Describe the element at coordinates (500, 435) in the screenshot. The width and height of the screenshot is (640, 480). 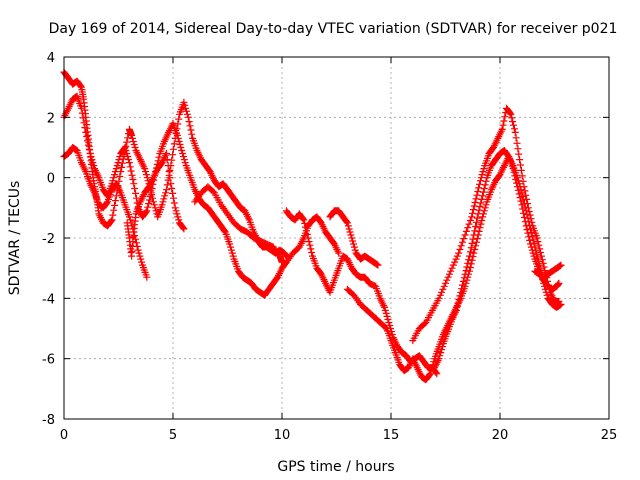
I see `x-tick-label: 20` at that location.